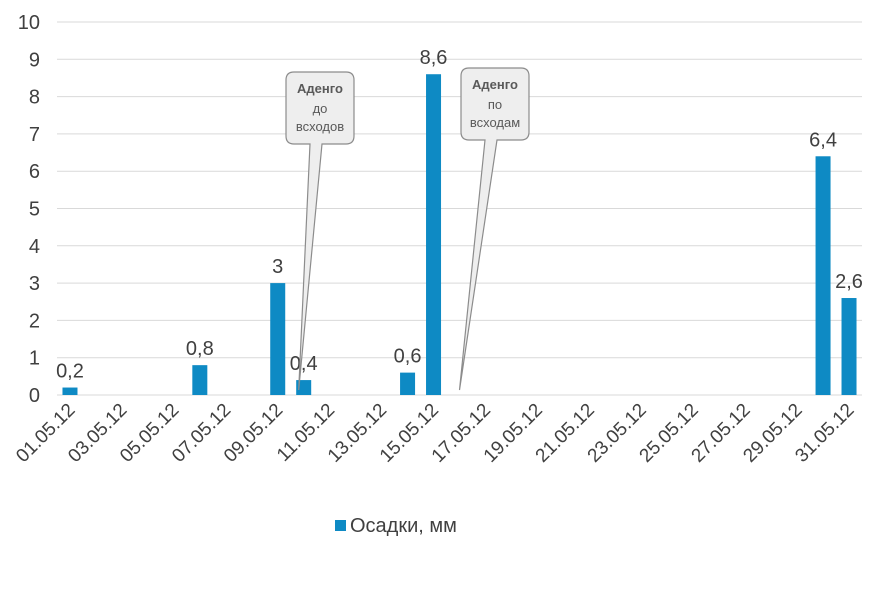 The height and width of the screenshot is (590, 880). What do you see at coordinates (408, 383) in the screenshot?
I see `bar-14.05.12` at bounding box center [408, 383].